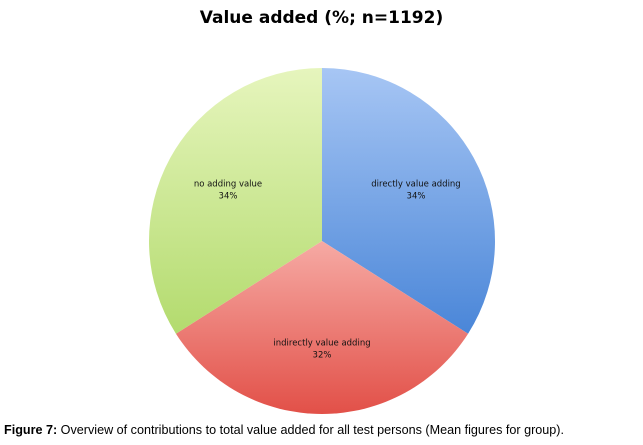  Describe the element at coordinates (415, 184) in the screenshot. I see `slice-label: directly value adding` at that location.